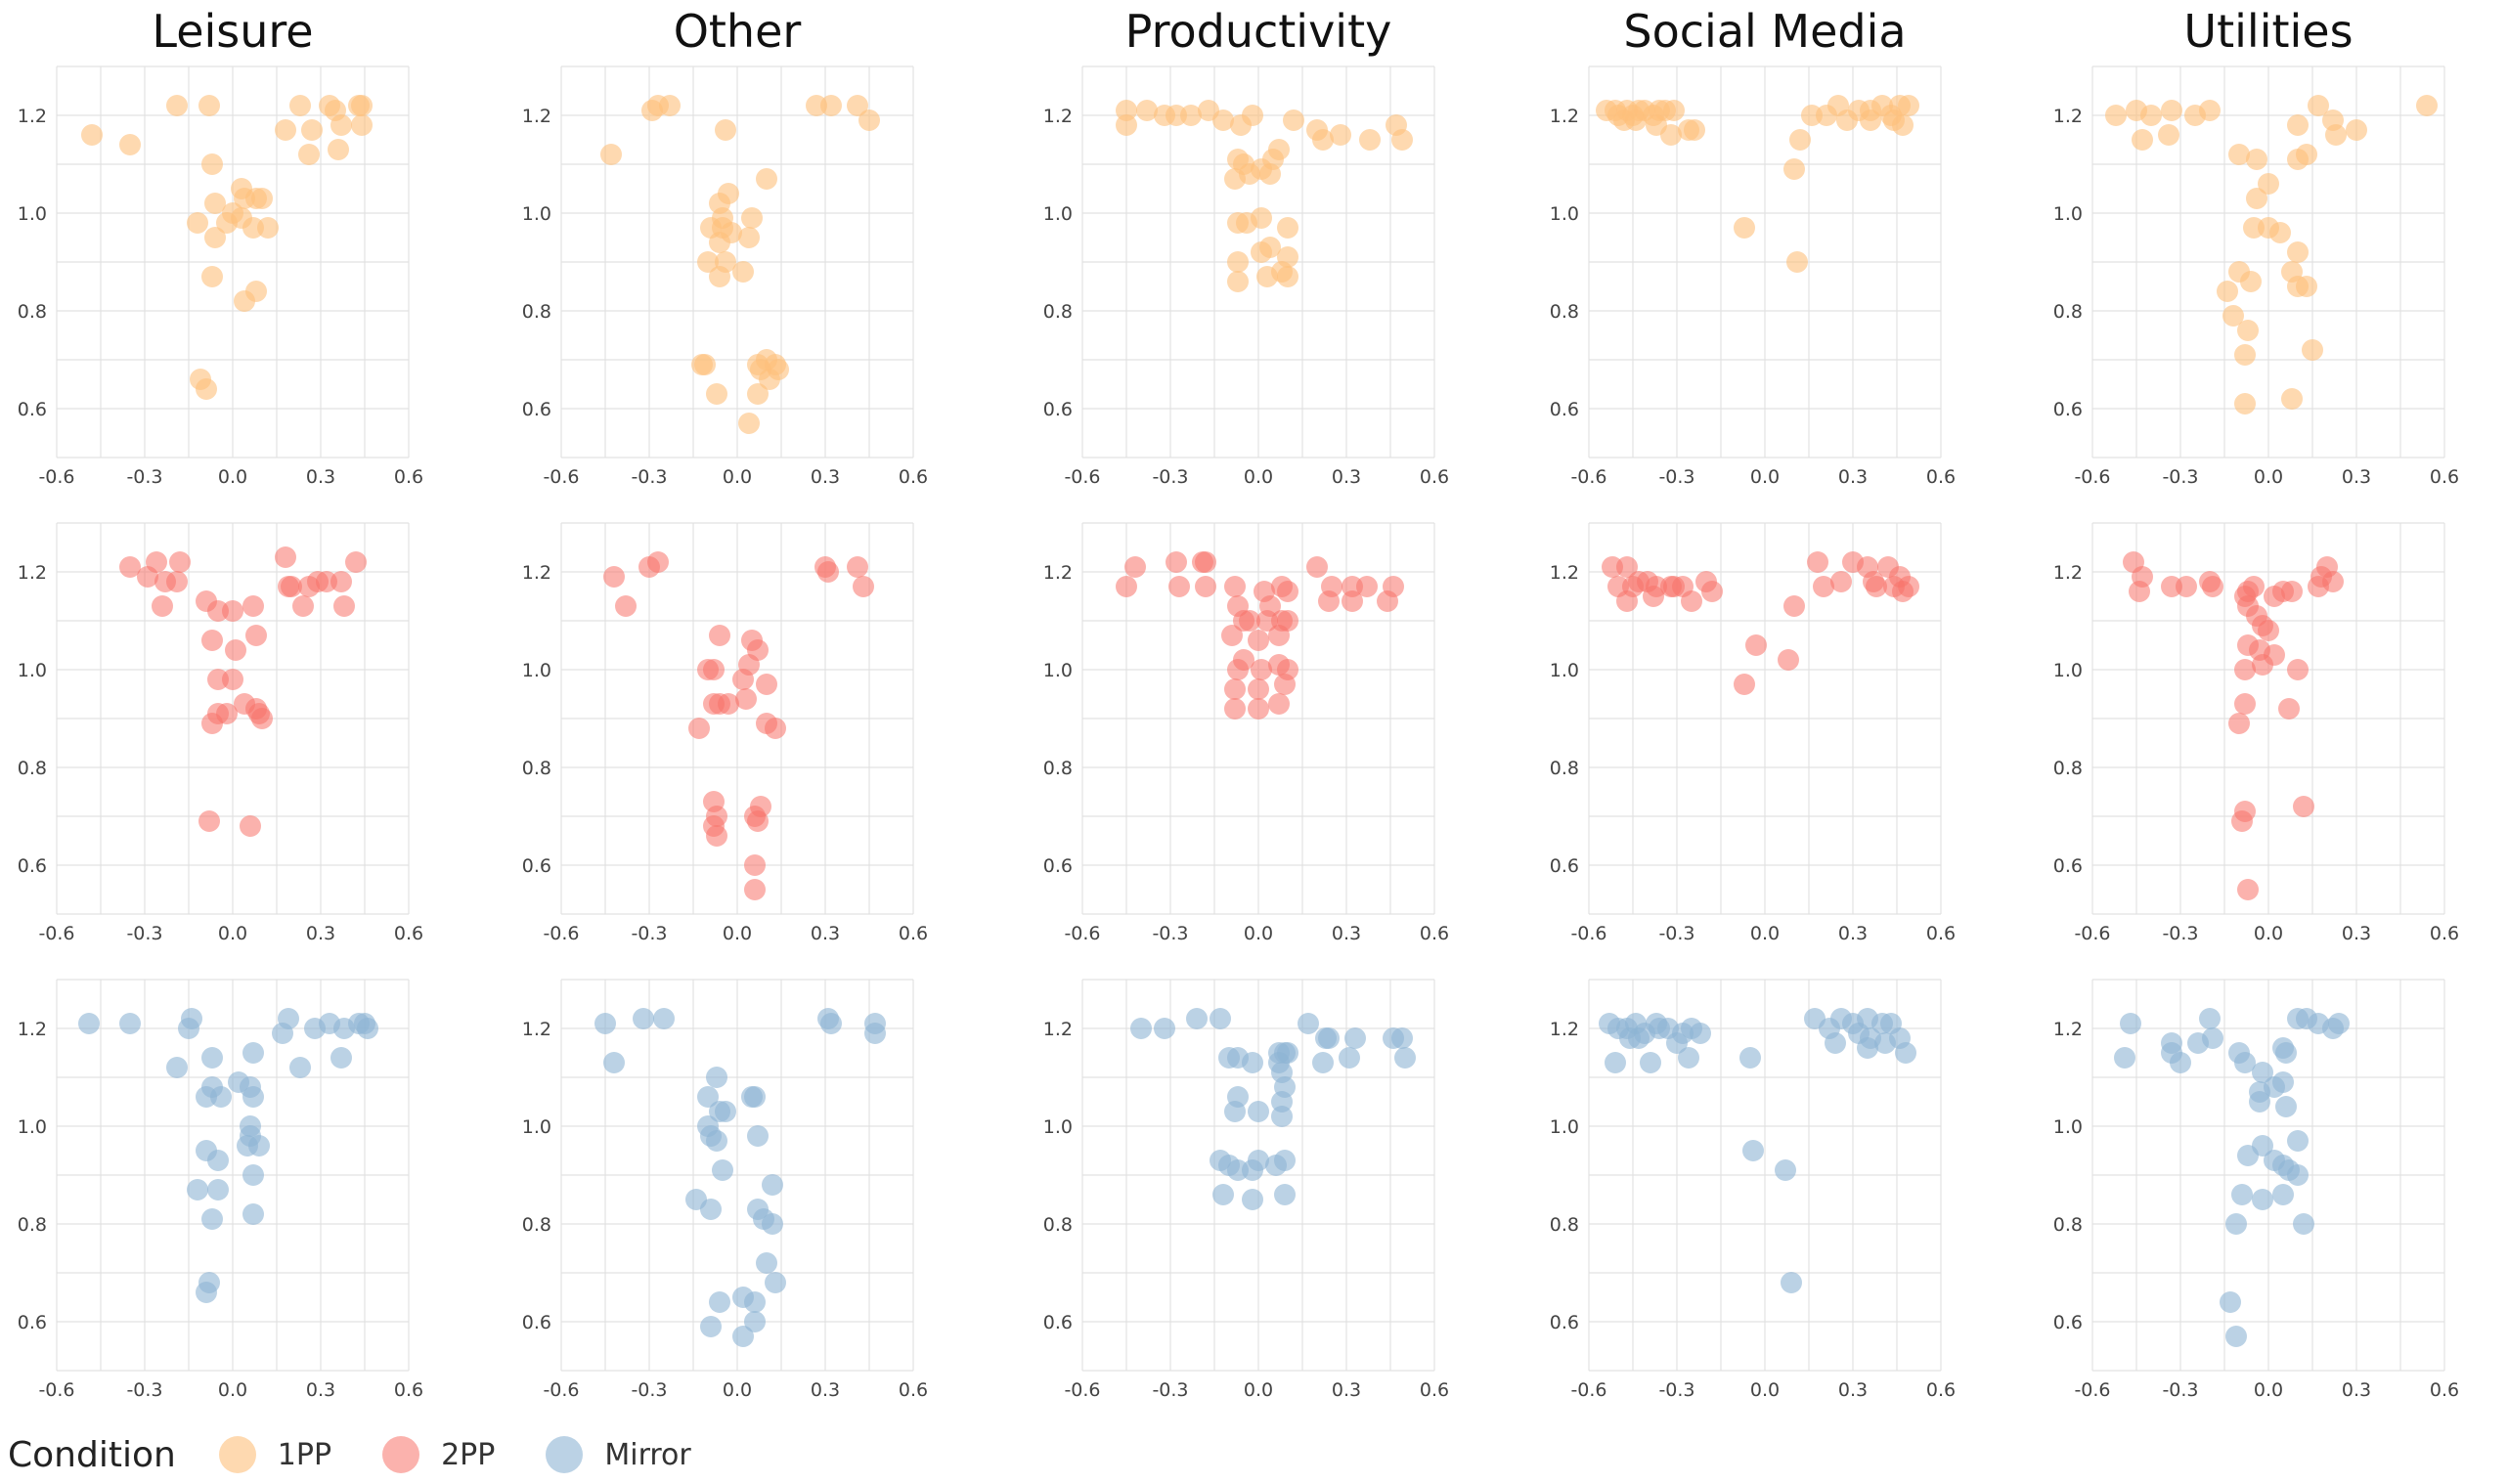 This screenshot has height=1484, width=2508. I want to click on panel-utilities-2pp: 0.6 0.8 1.0 1.2 -0.6 -0.3 0.0 0.3 0.6, so click(2256, 733).